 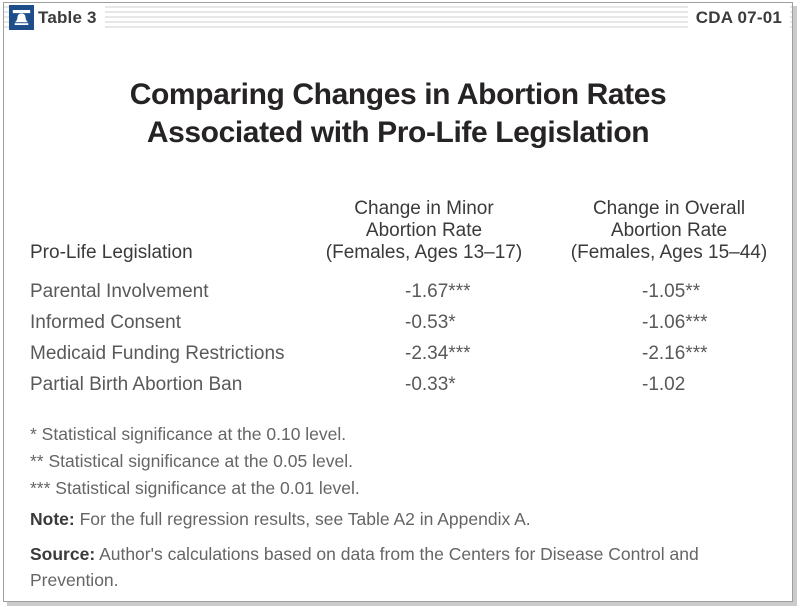 What do you see at coordinates (136, 384) in the screenshot?
I see `row-label: Partial Birth Abortion Ban` at bounding box center [136, 384].